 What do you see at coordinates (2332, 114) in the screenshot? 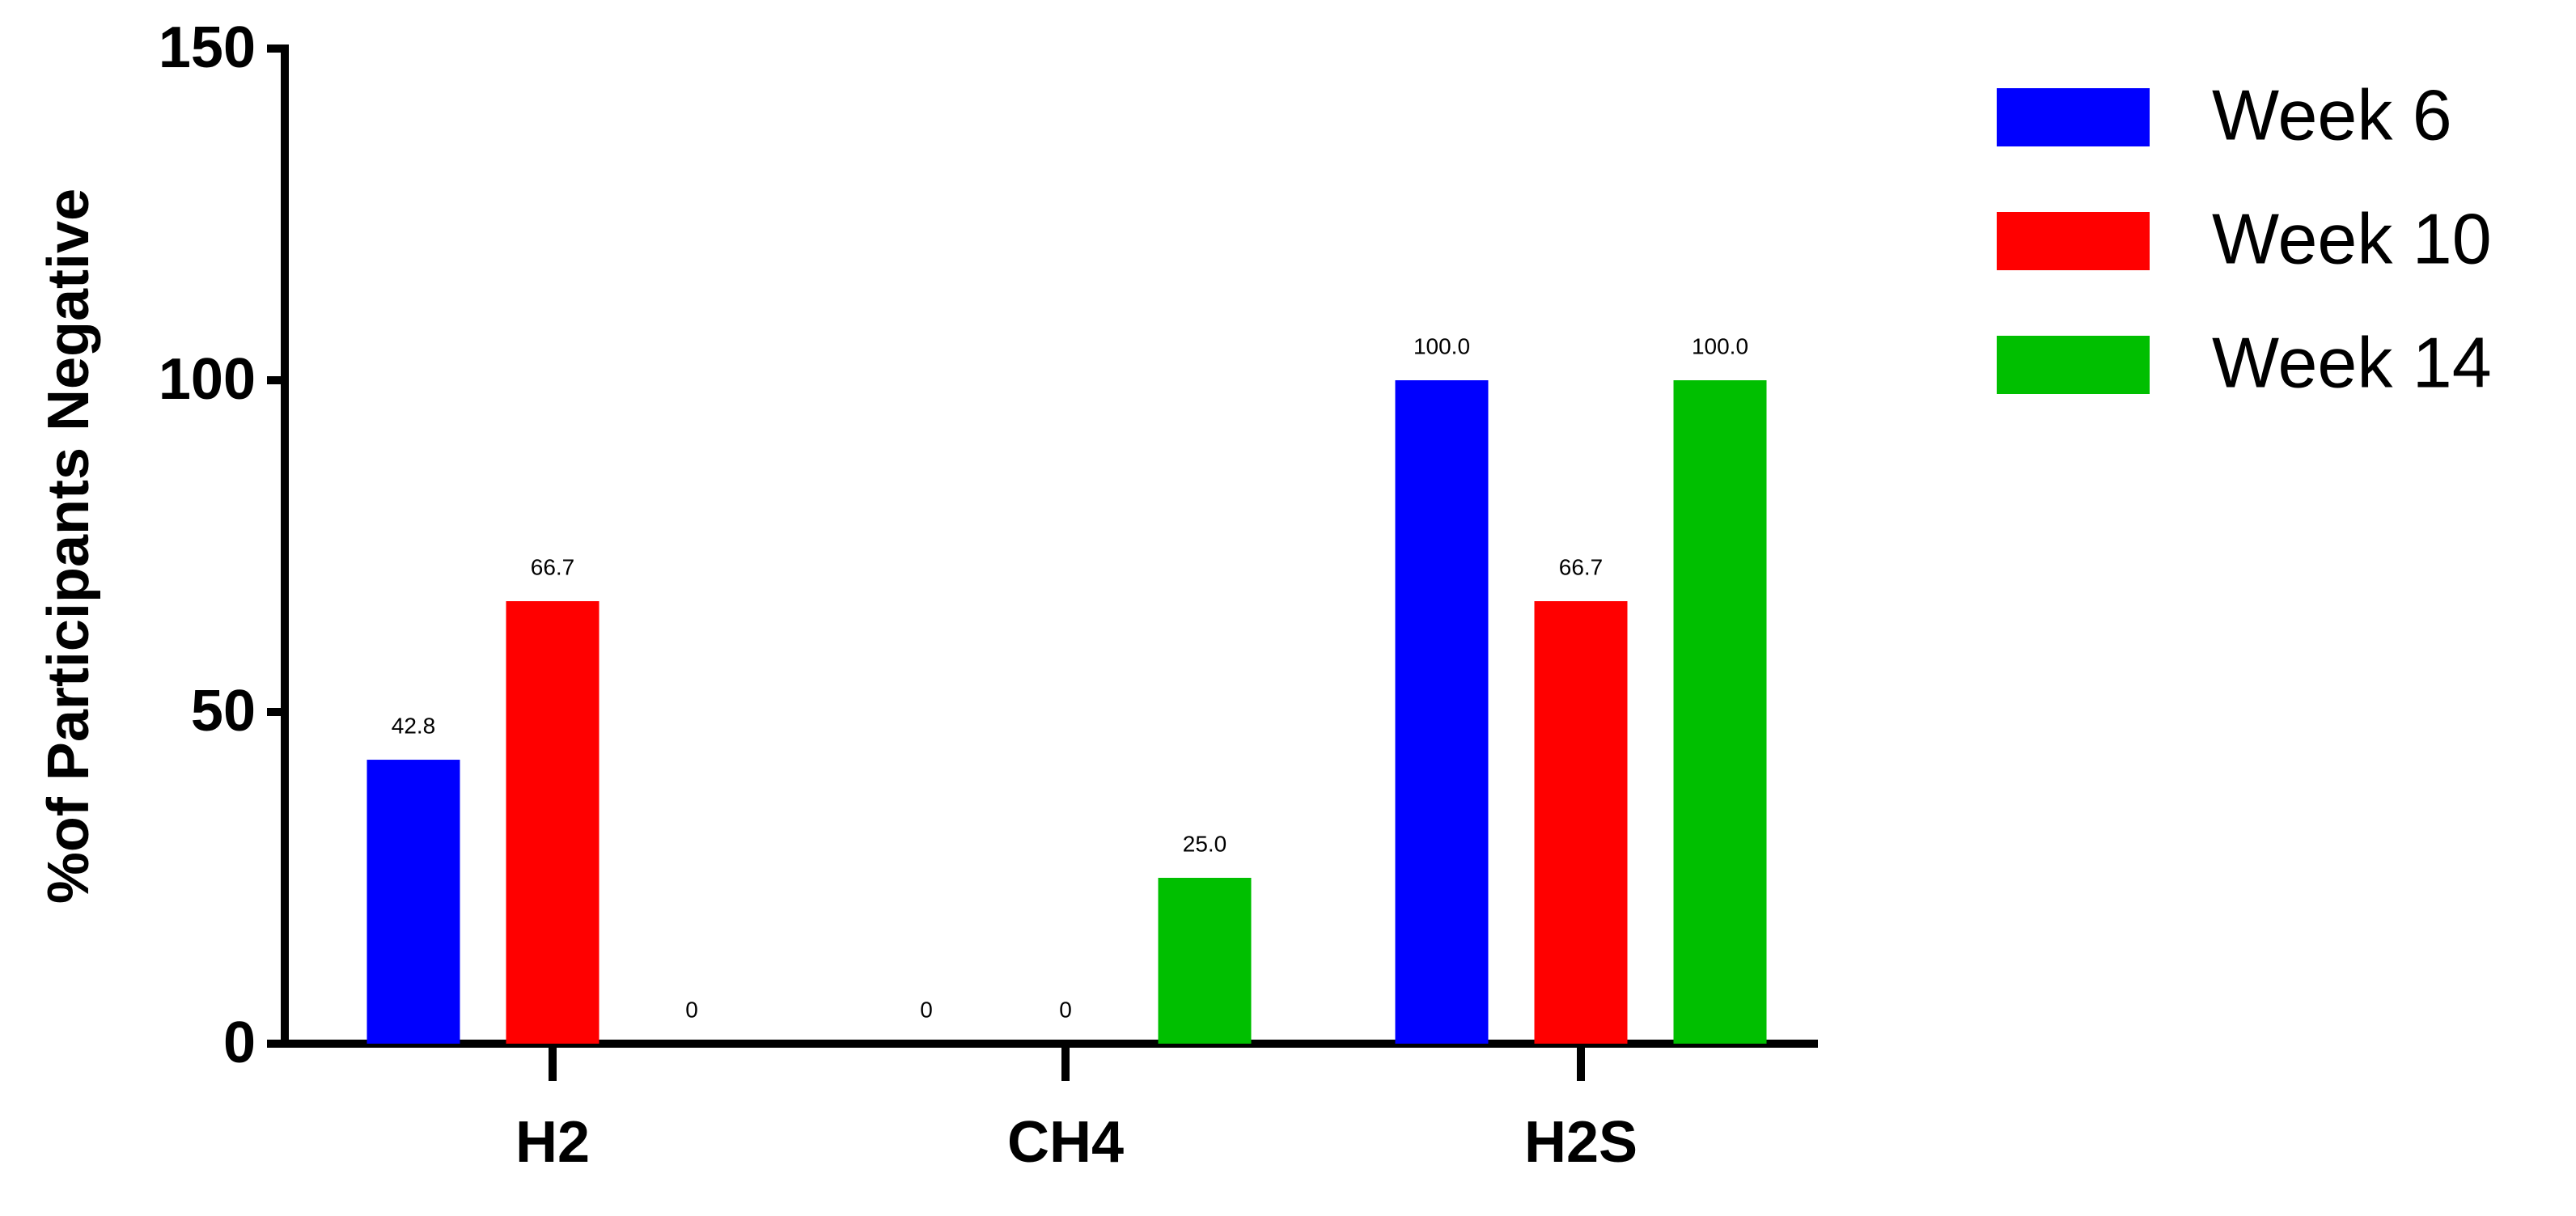
I see `legend-label: Week 6` at bounding box center [2332, 114].